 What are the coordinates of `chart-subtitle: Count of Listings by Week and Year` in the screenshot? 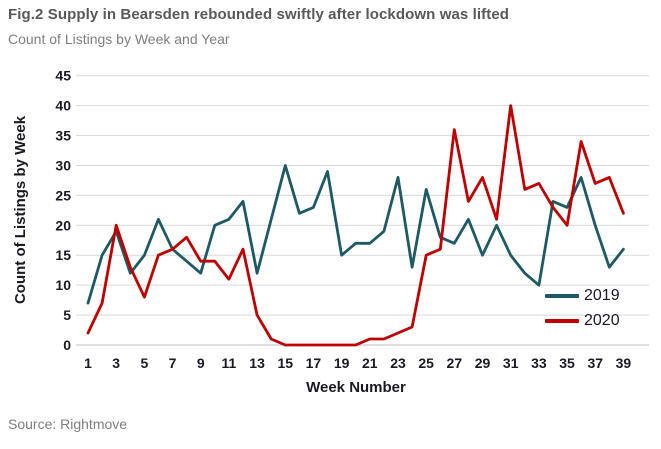 It's located at (119, 39).